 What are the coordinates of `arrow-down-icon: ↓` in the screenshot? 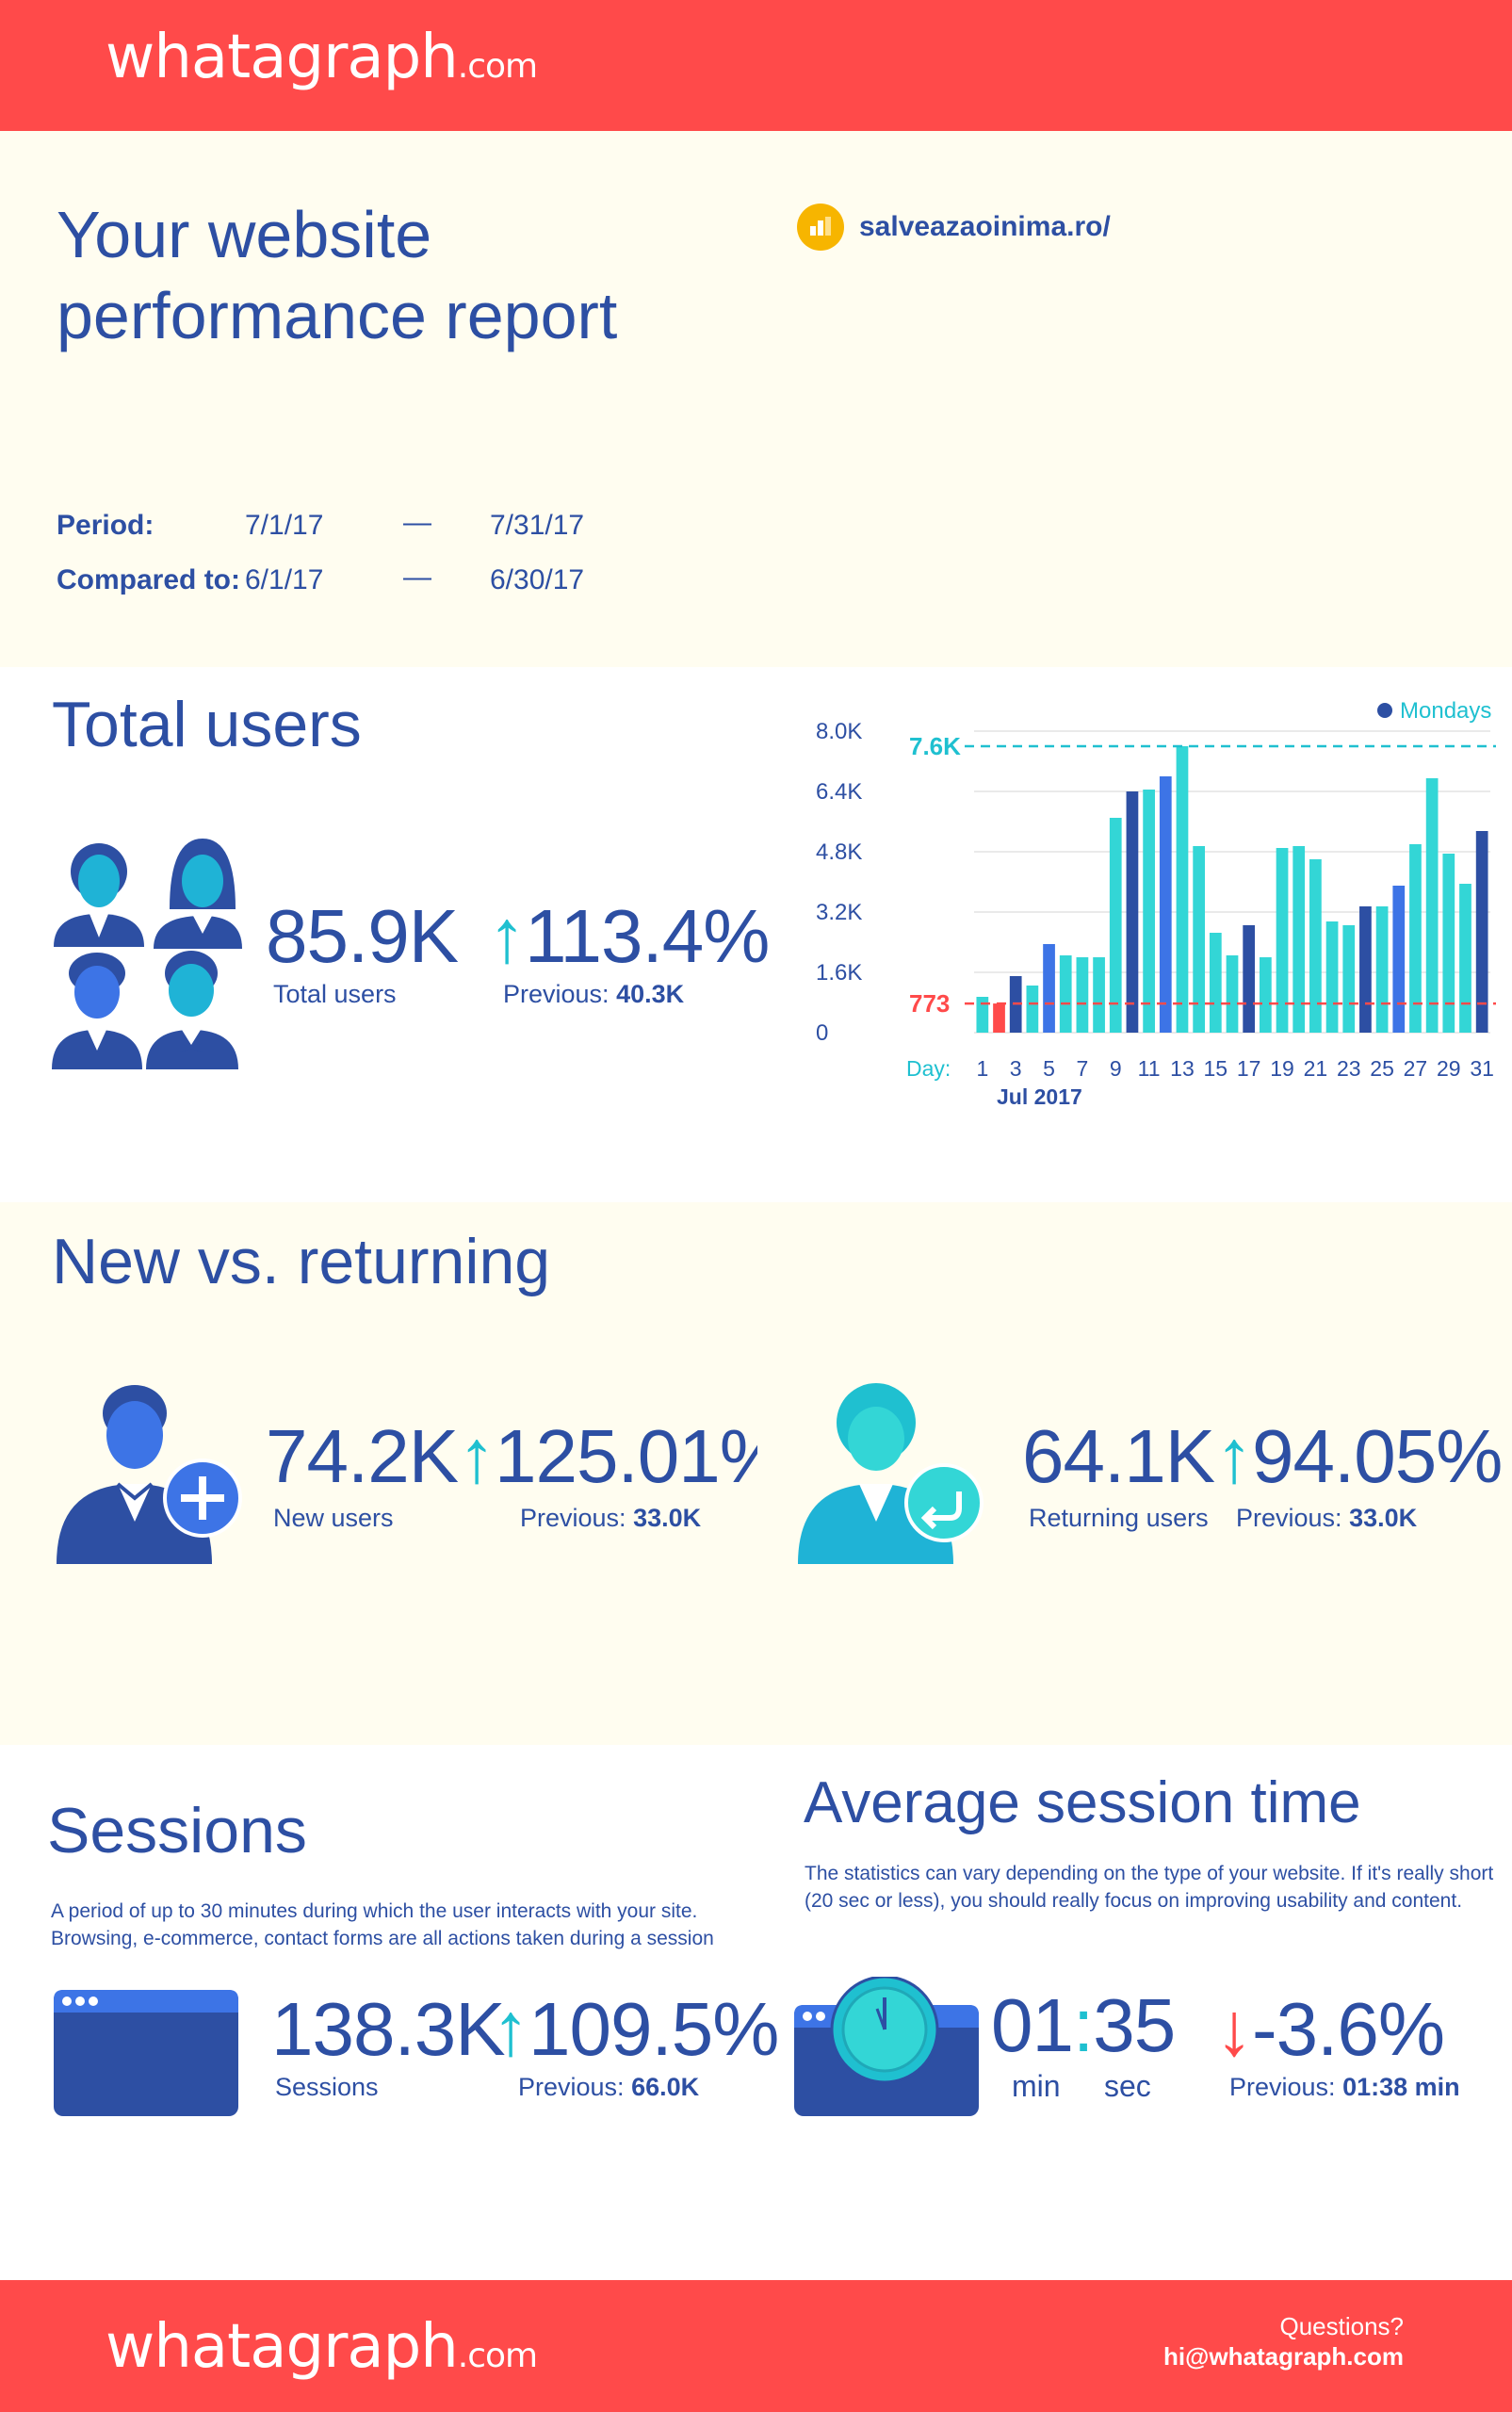 It's located at (1234, 2029).